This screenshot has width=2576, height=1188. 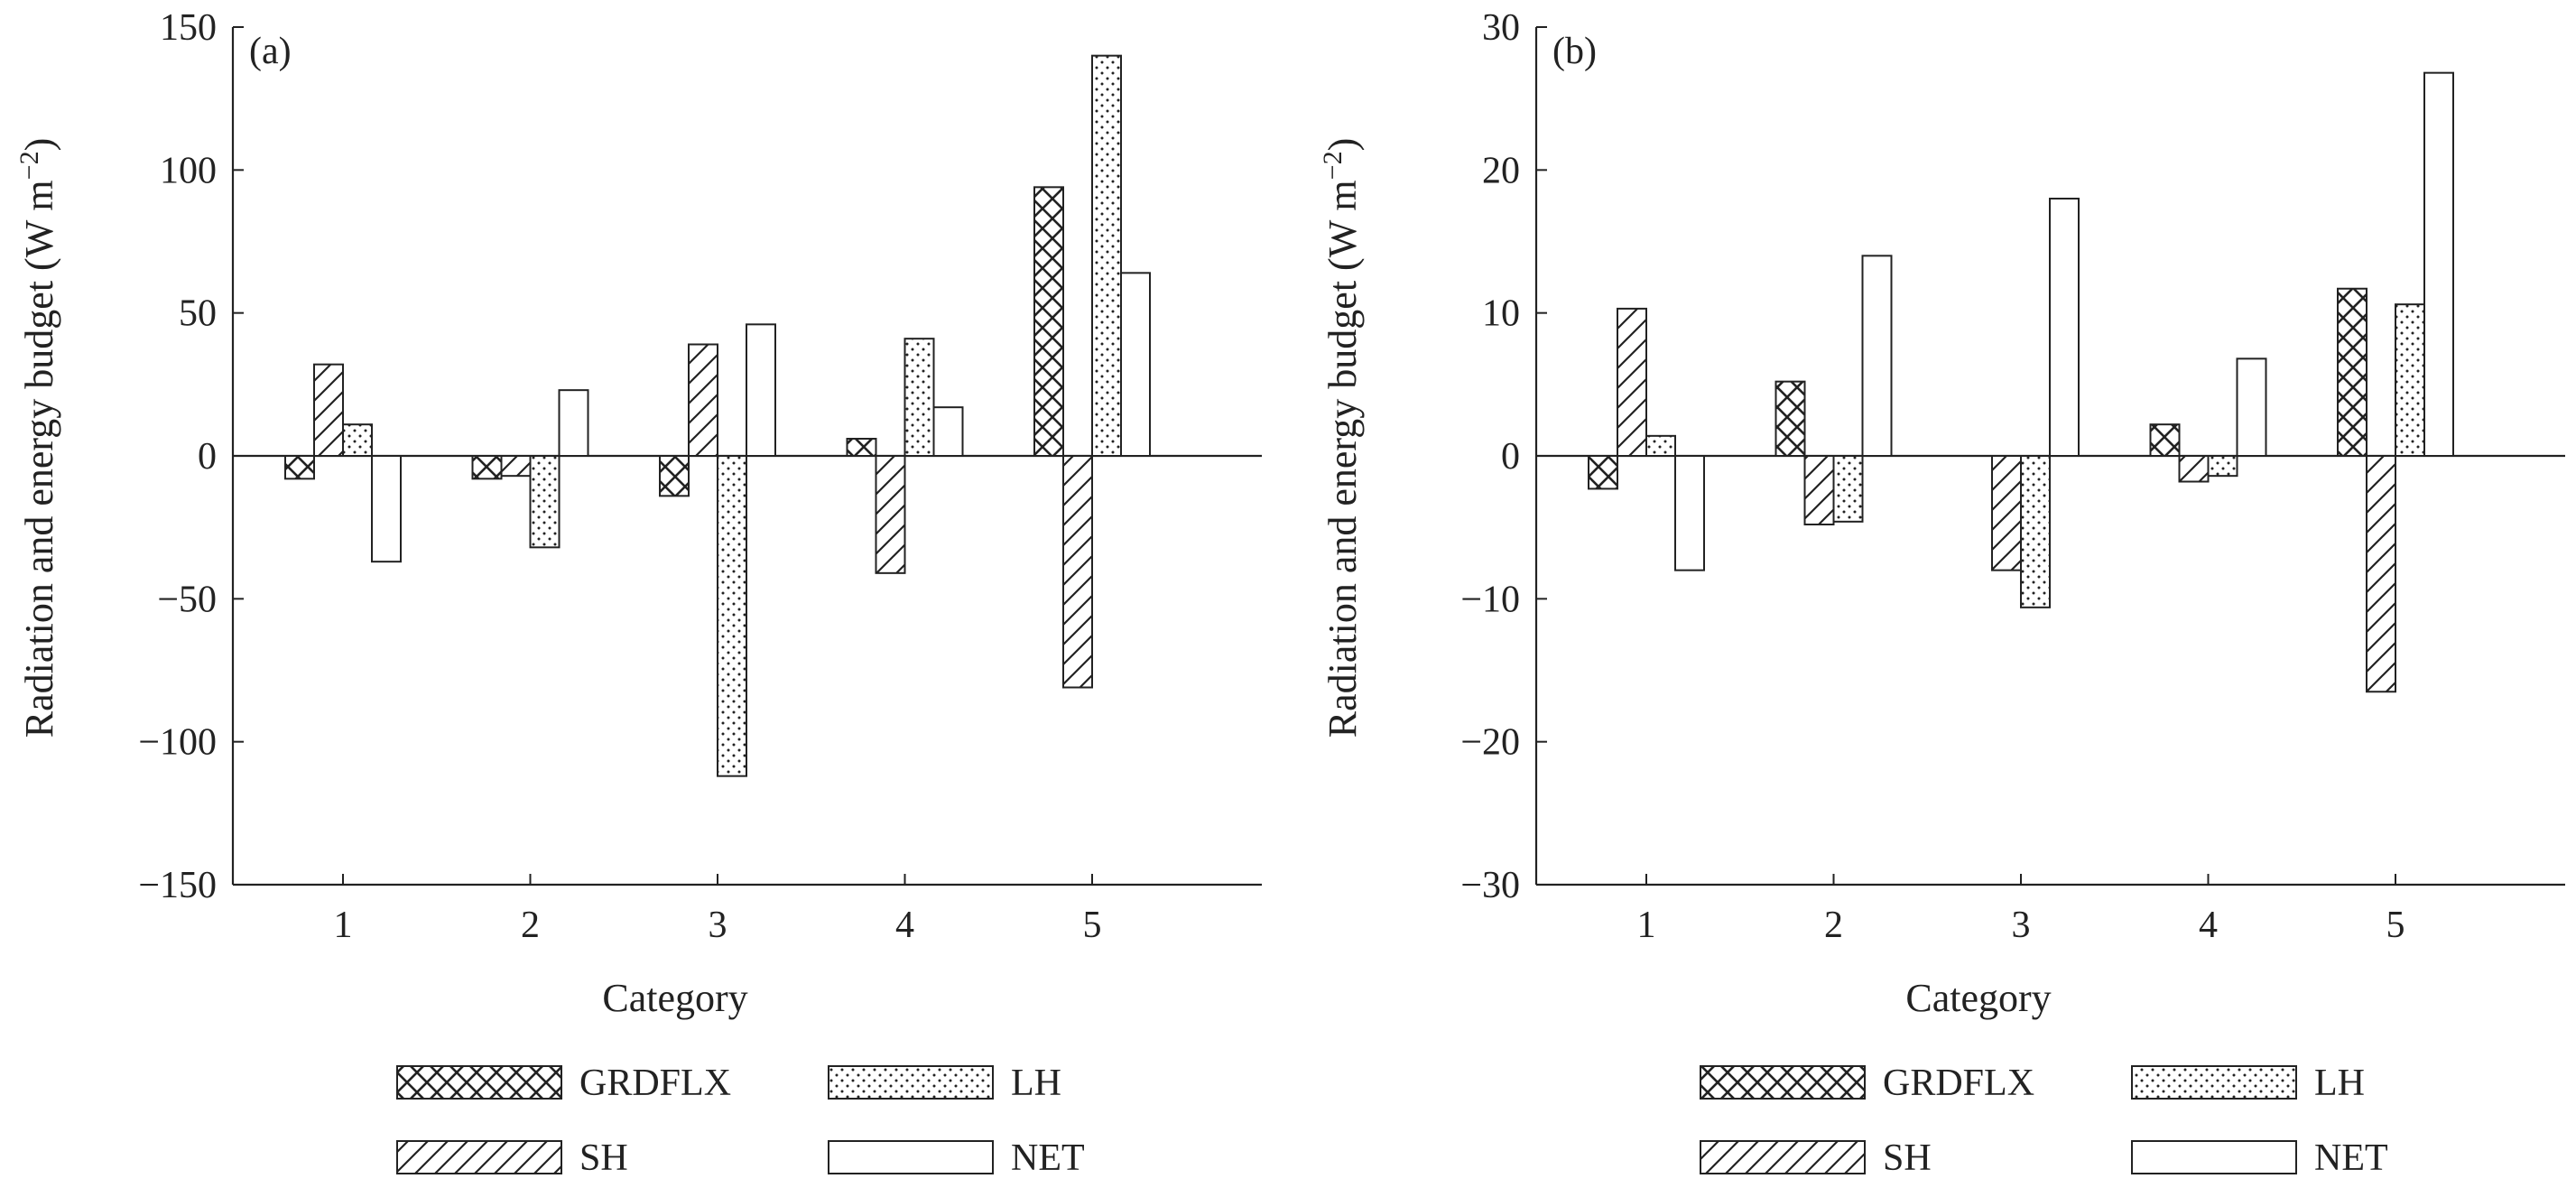 What do you see at coordinates (1490, 599) in the screenshot?
I see `y-tick-label: −10` at bounding box center [1490, 599].